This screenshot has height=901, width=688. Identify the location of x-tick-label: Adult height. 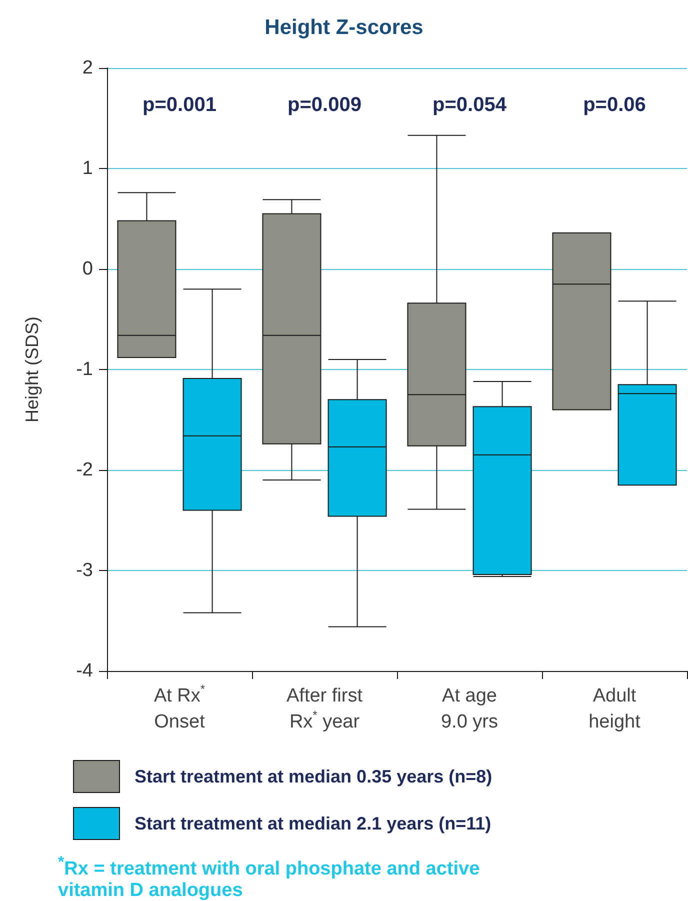
(615, 709).